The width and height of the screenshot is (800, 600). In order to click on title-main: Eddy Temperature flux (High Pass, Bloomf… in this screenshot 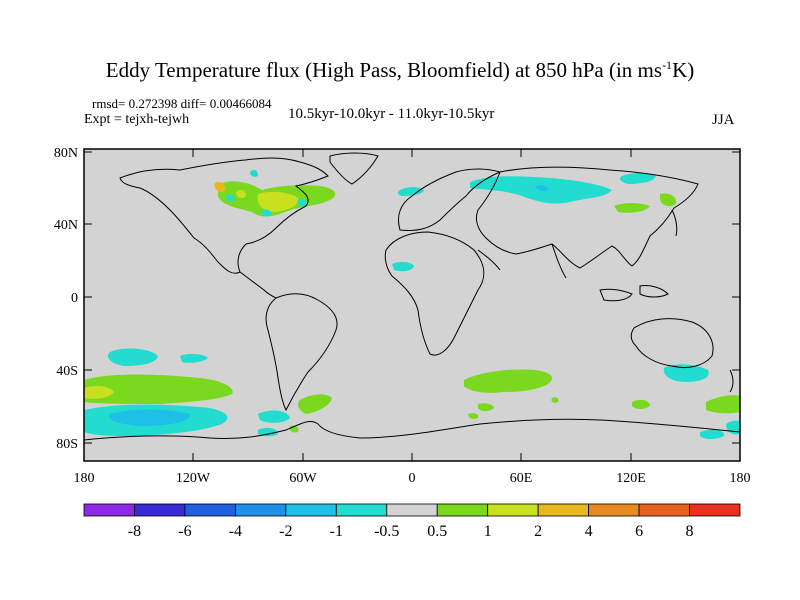, I will do `click(384, 70)`.